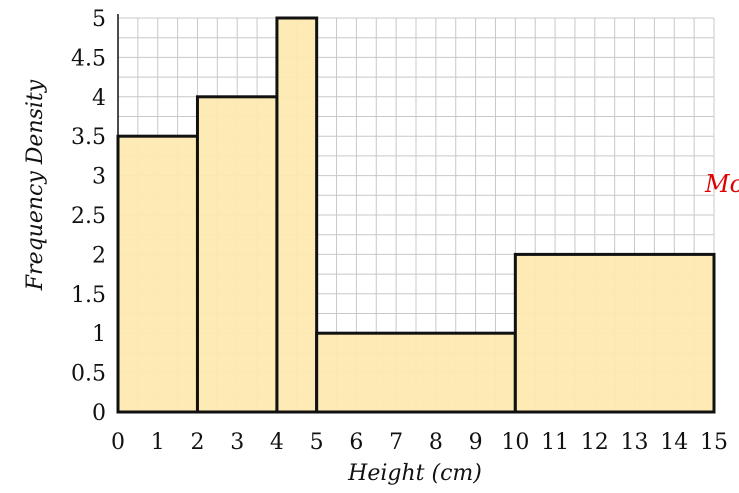 The height and width of the screenshot is (493, 739). I want to click on x-tick-label: 1, so click(158, 442).